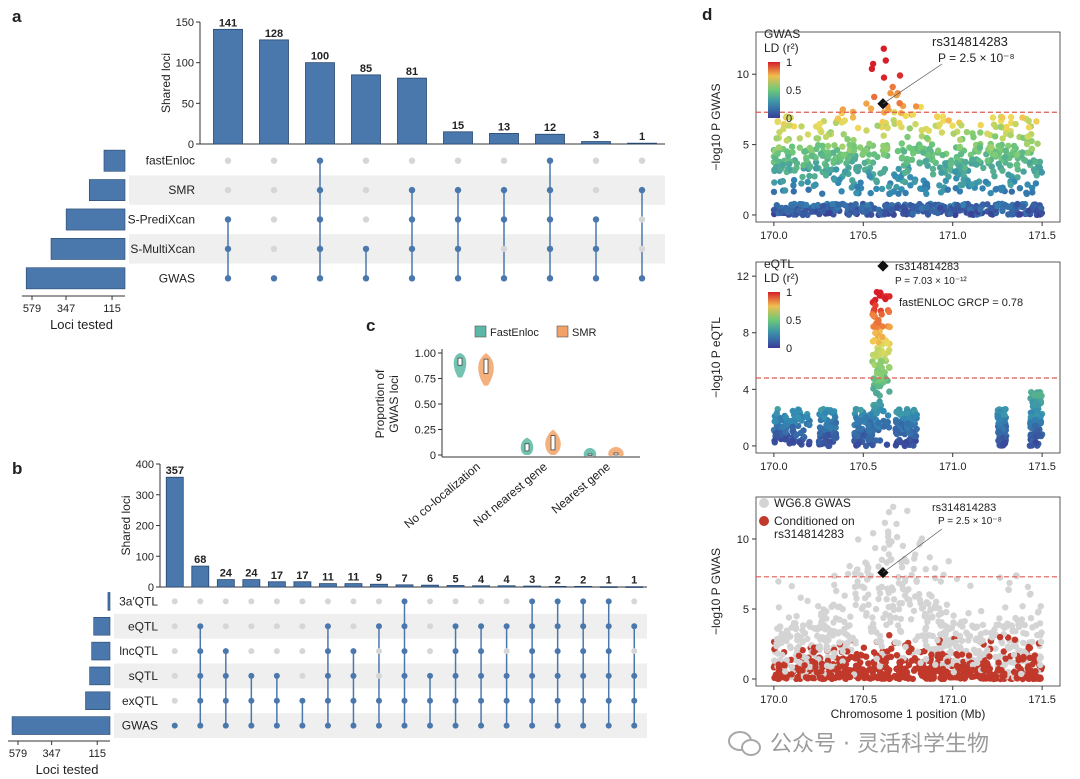 This screenshot has height=779, width=1080. What do you see at coordinates (112, 309) in the screenshot?
I see `set-axis-tick-label-a: 115` at bounding box center [112, 309].